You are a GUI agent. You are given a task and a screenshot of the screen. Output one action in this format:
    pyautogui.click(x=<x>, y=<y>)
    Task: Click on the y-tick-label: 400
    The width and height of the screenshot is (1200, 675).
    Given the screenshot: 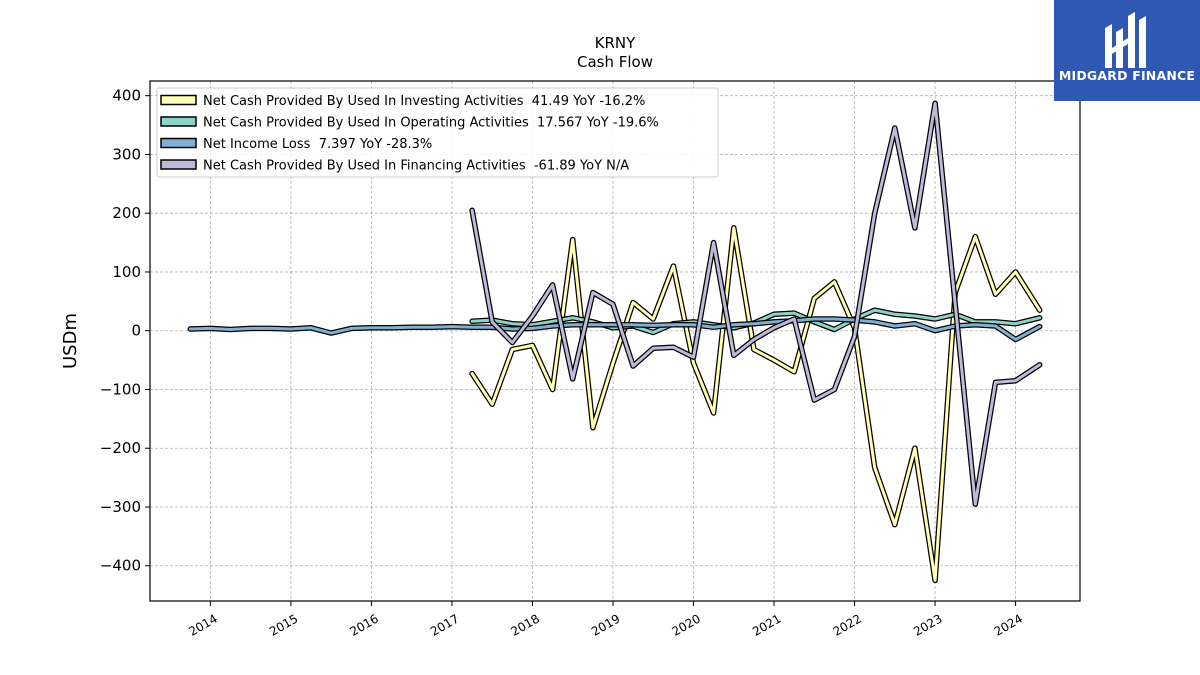 What is the action you would take?
    pyautogui.click(x=126, y=96)
    